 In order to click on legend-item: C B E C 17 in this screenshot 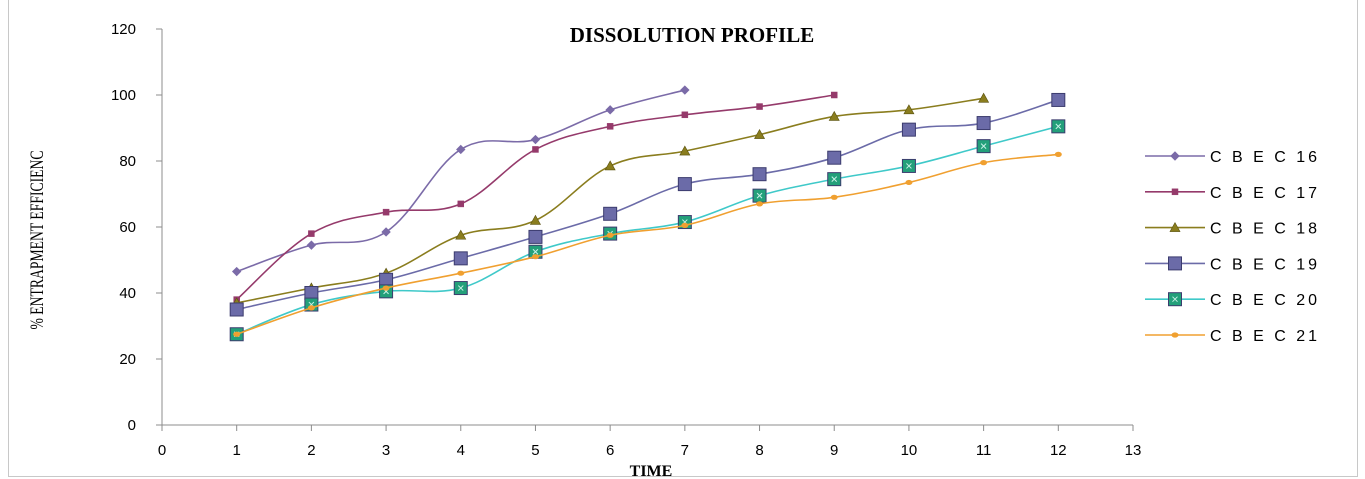, I will do `click(1232, 193)`.